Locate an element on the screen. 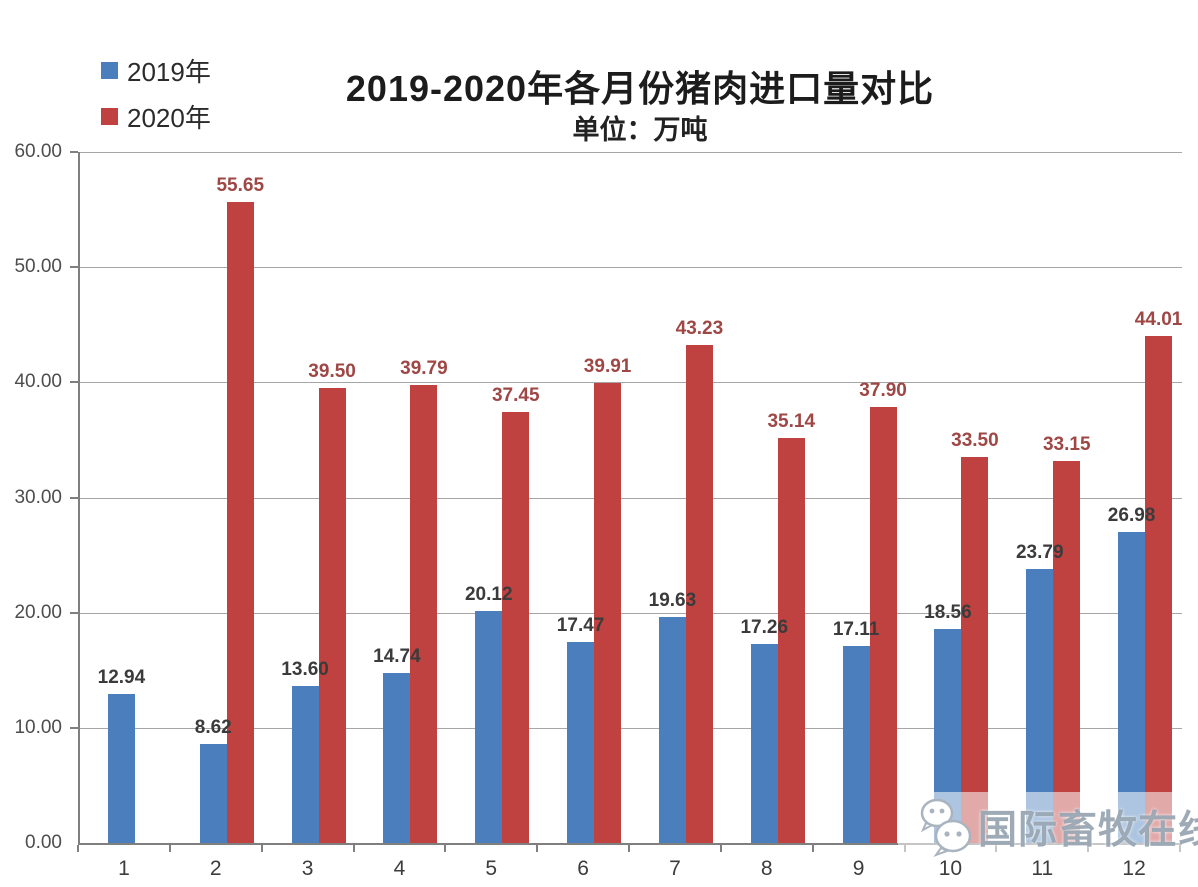 The image size is (1198, 887). bar-2019年-month-7 is located at coordinates (672, 729).